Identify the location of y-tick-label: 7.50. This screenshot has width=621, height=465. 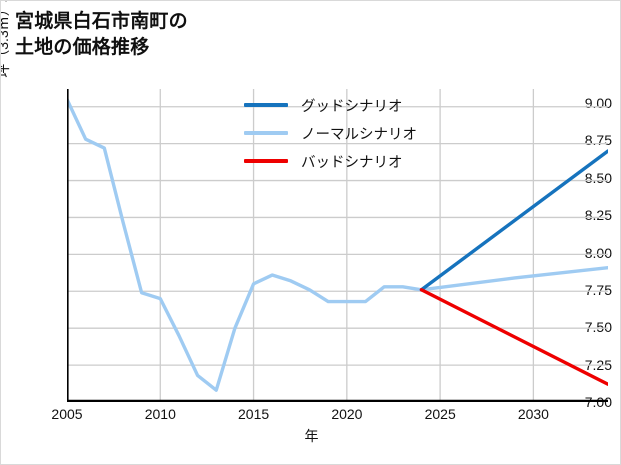
(598, 327).